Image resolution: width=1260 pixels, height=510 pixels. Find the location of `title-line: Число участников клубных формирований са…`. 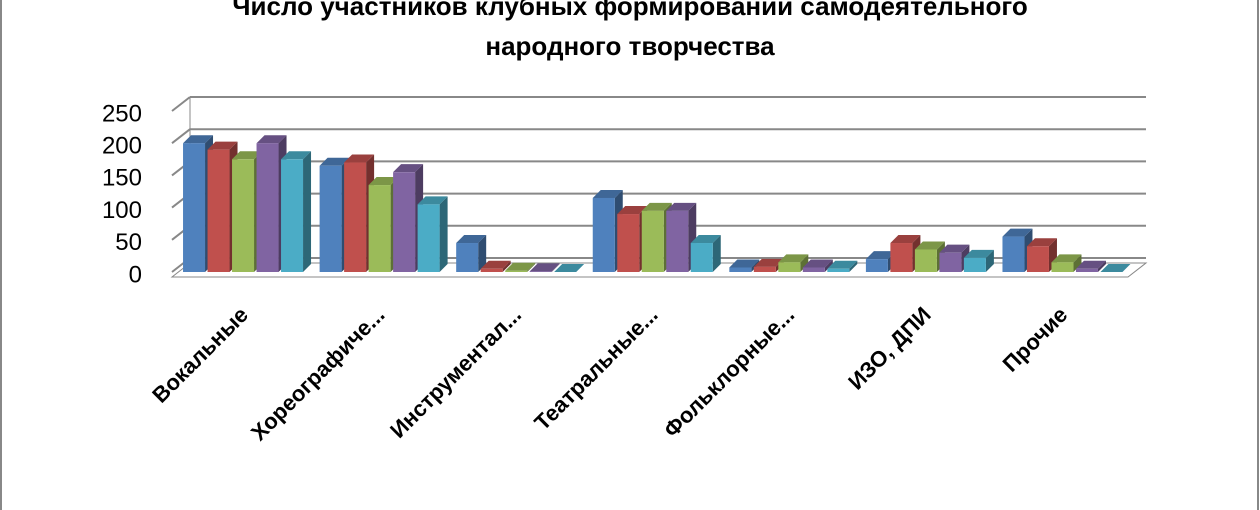

title-line: Число участников клубных формирований са… is located at coordinates (630, 10).